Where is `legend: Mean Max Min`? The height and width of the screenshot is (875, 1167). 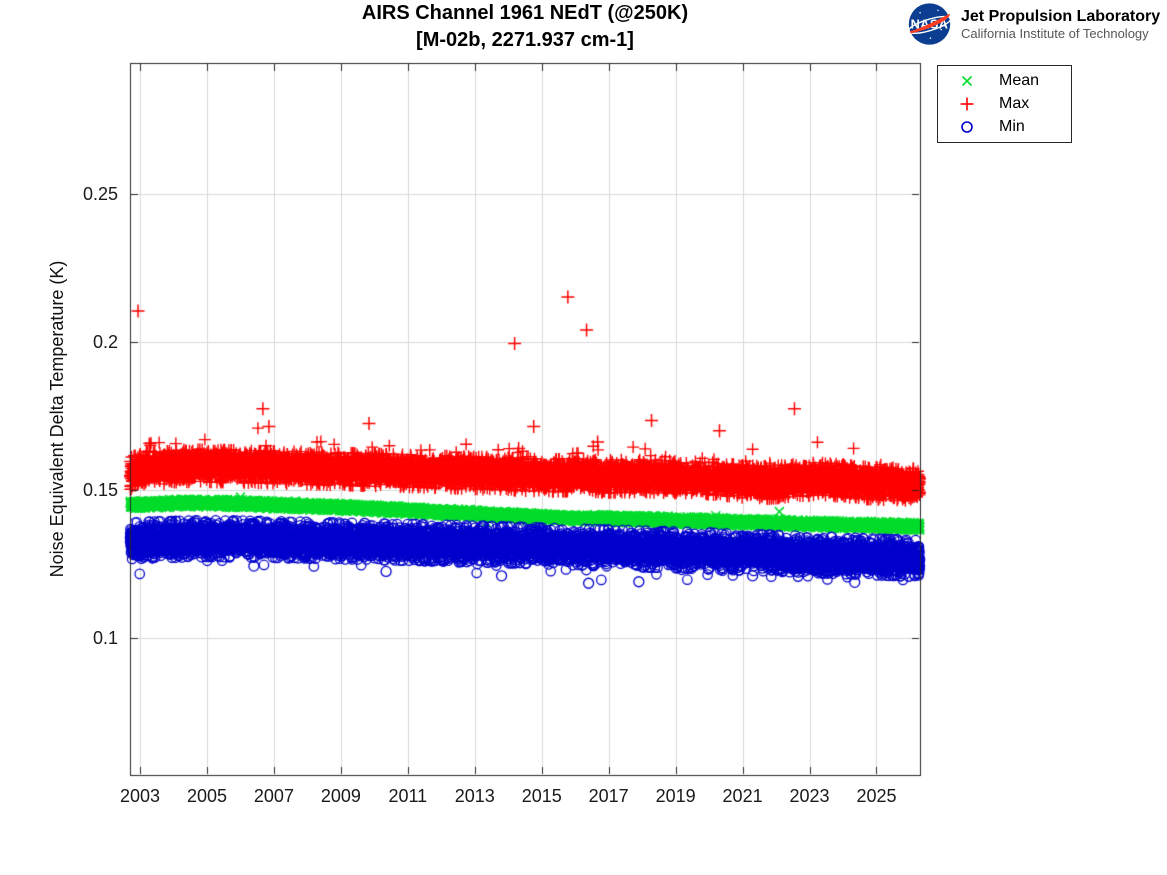 legend: Mean Max Min is located at coordinates (1004, 104).